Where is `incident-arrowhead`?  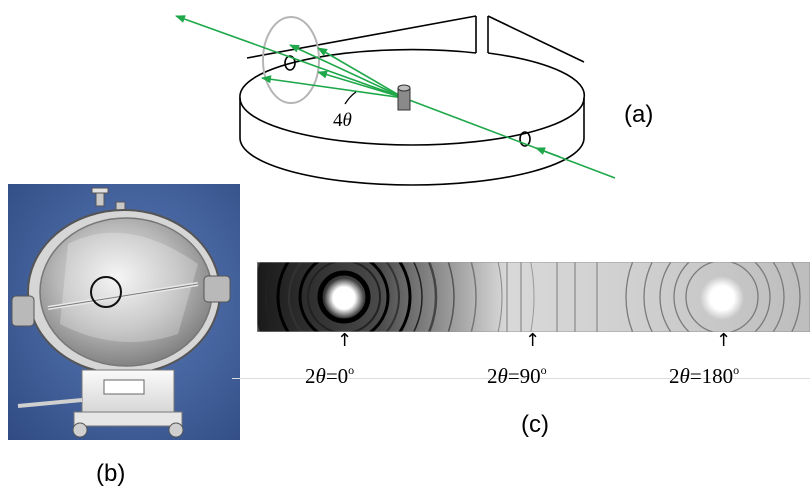 incident-arrowhead is located at coordinates (548, 152).